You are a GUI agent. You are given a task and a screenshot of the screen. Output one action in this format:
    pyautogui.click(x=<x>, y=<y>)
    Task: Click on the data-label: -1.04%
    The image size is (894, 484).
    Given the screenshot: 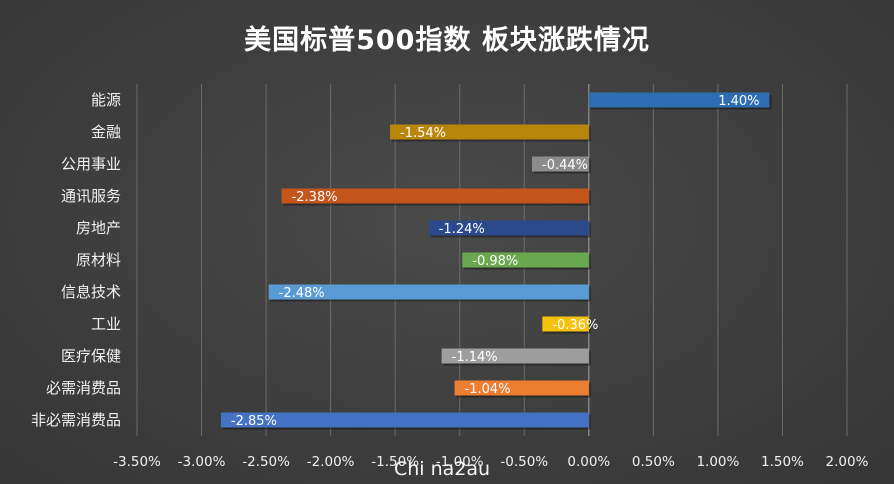 What is the action you would take?
    pyautogui.click(x=488, y=389)
    